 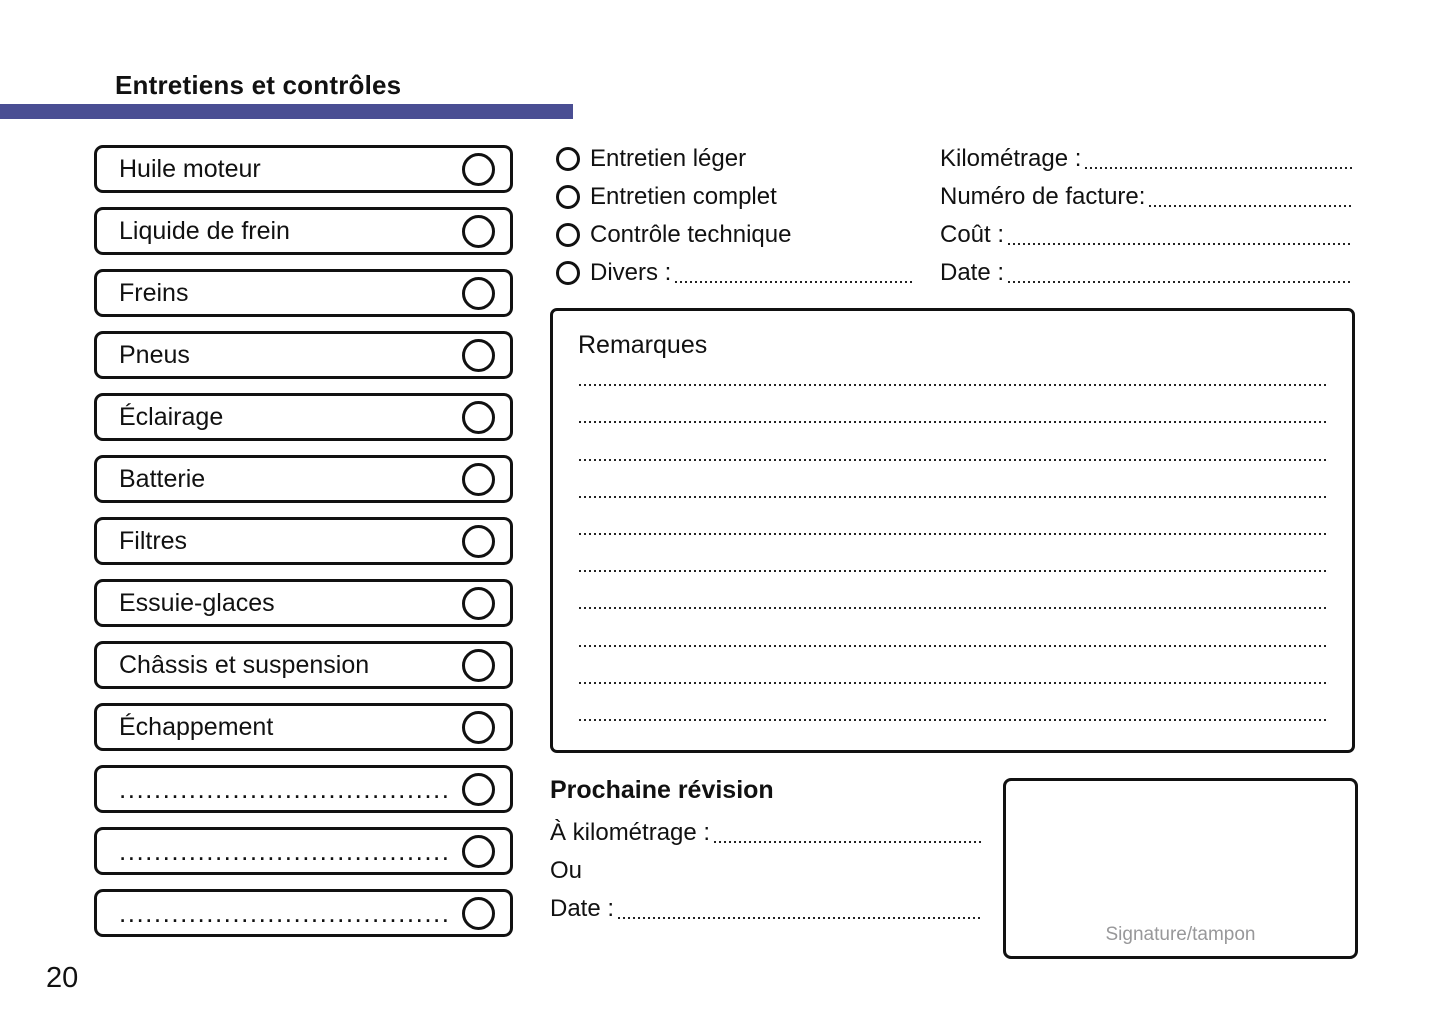 What do you see at coordinates (162, 479) in the screenshot?
I see `checklist-item-label: Batterie` at bounding box center [162, 479].